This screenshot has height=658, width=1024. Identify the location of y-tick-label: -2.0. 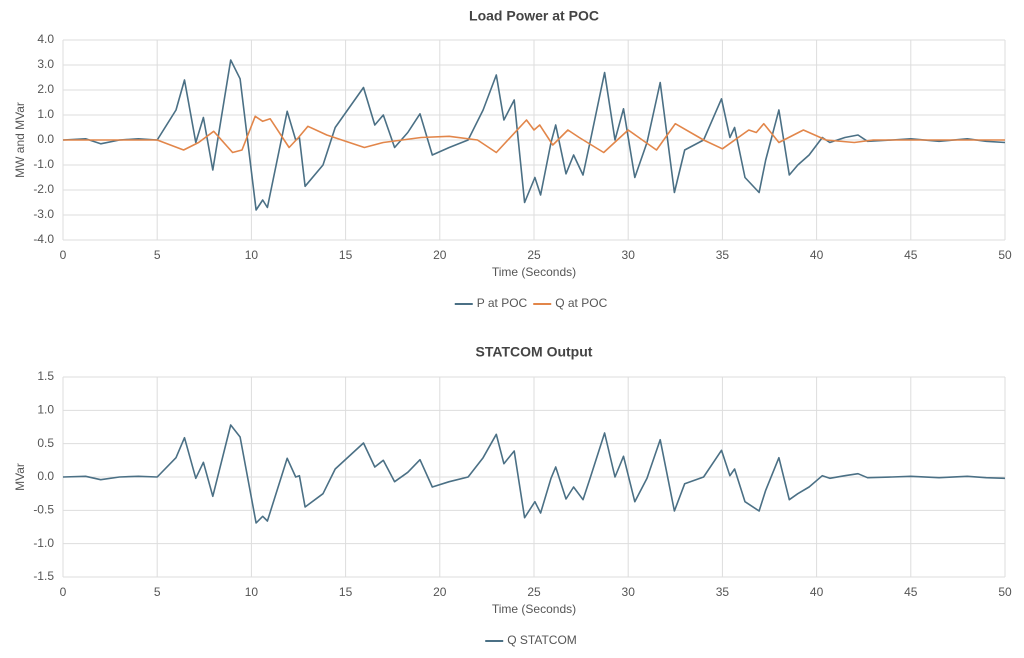
(43, 189).